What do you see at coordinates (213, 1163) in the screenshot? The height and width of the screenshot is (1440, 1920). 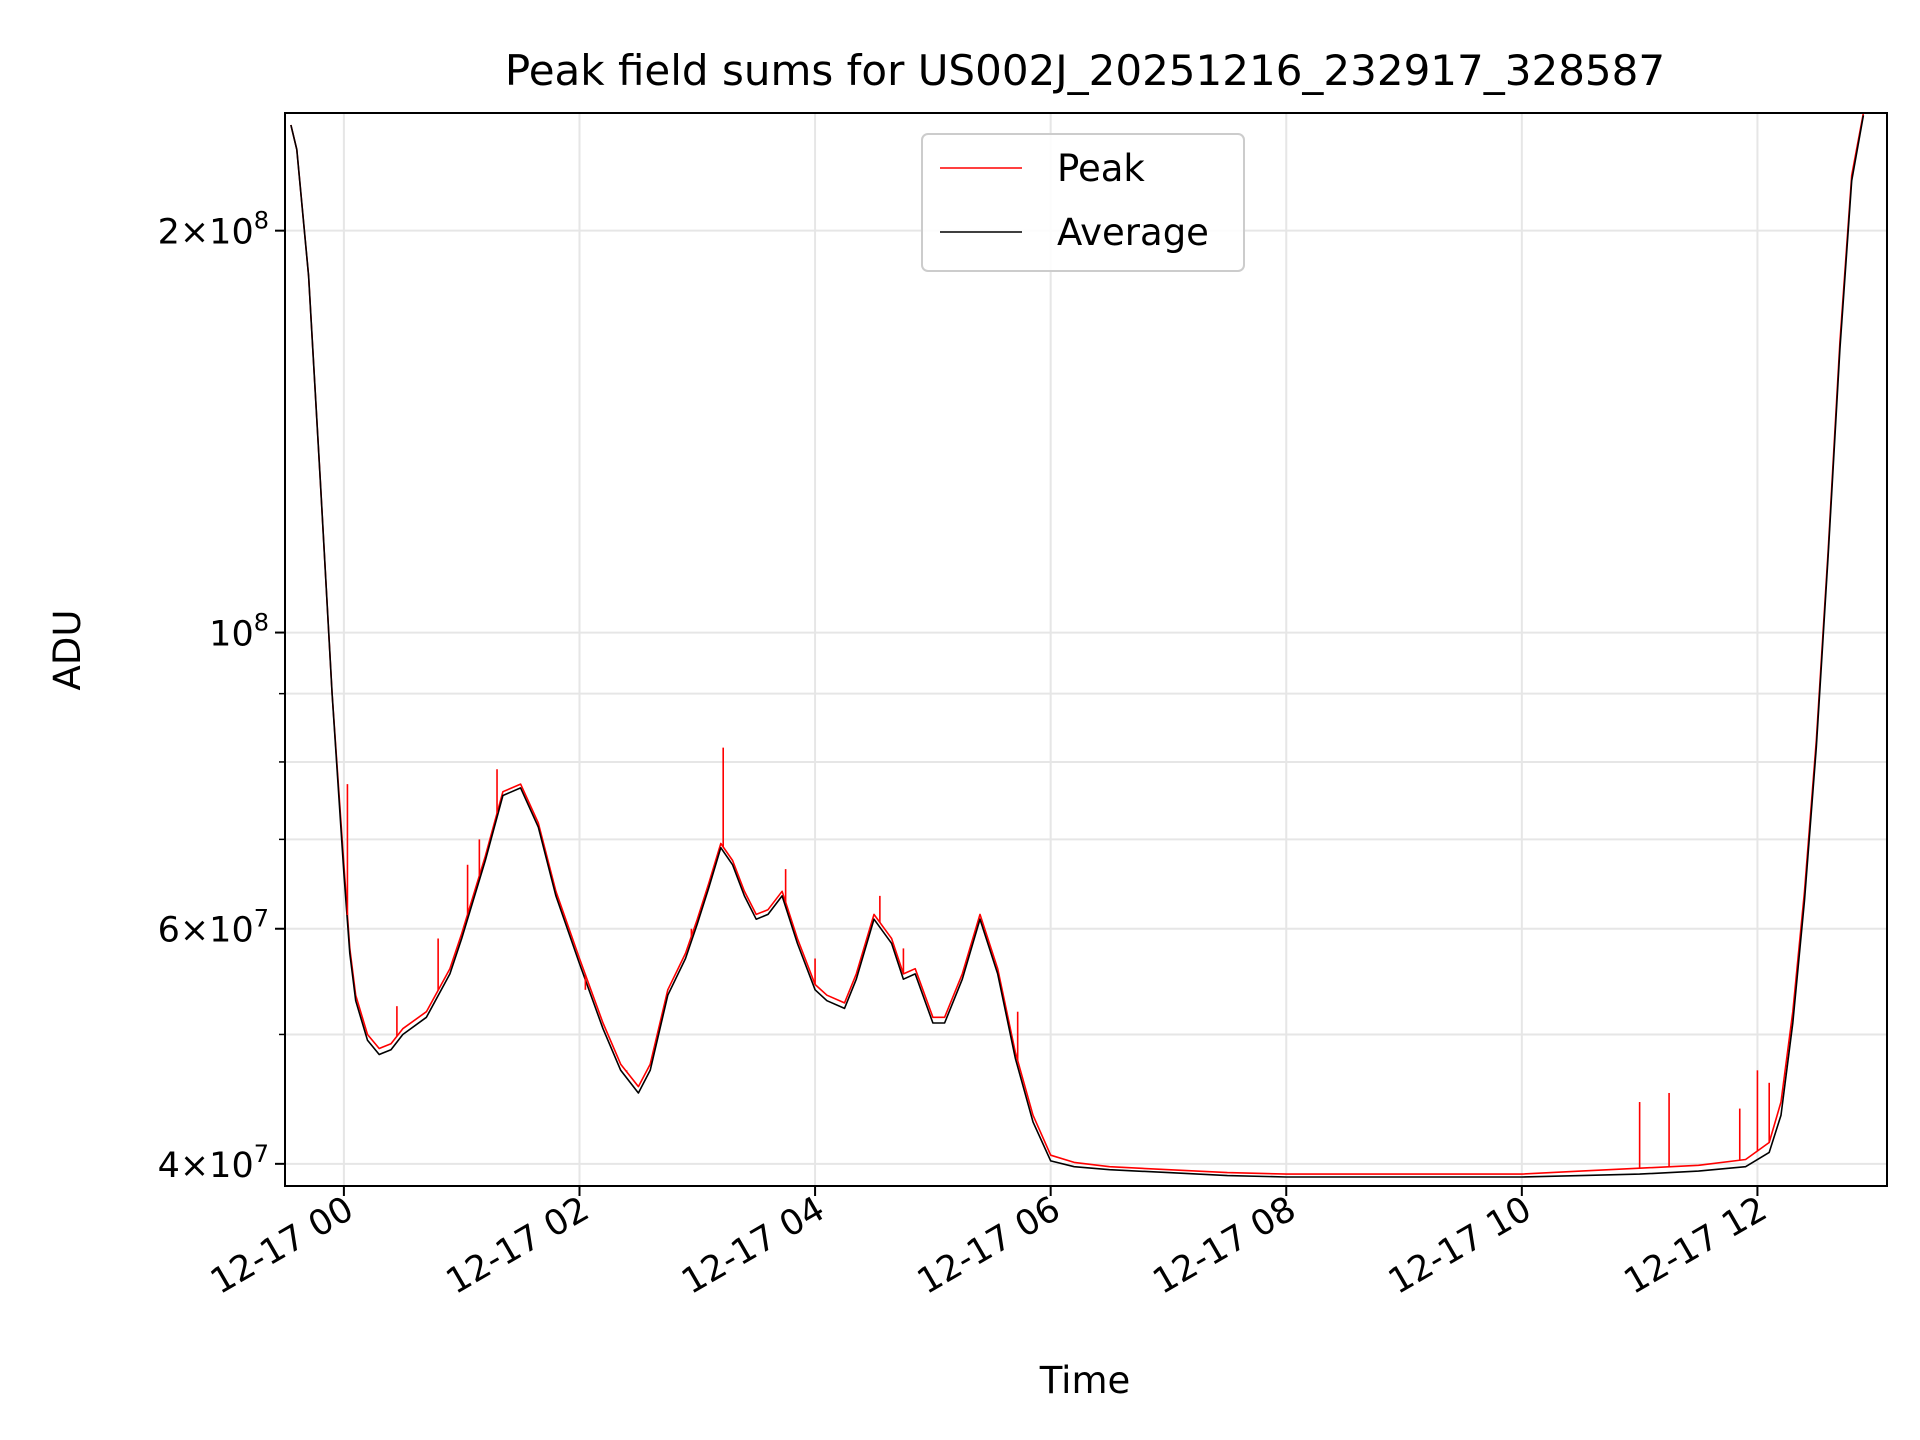 I see `y-tick-label: 4×107` at bounding box center [213, 1163].